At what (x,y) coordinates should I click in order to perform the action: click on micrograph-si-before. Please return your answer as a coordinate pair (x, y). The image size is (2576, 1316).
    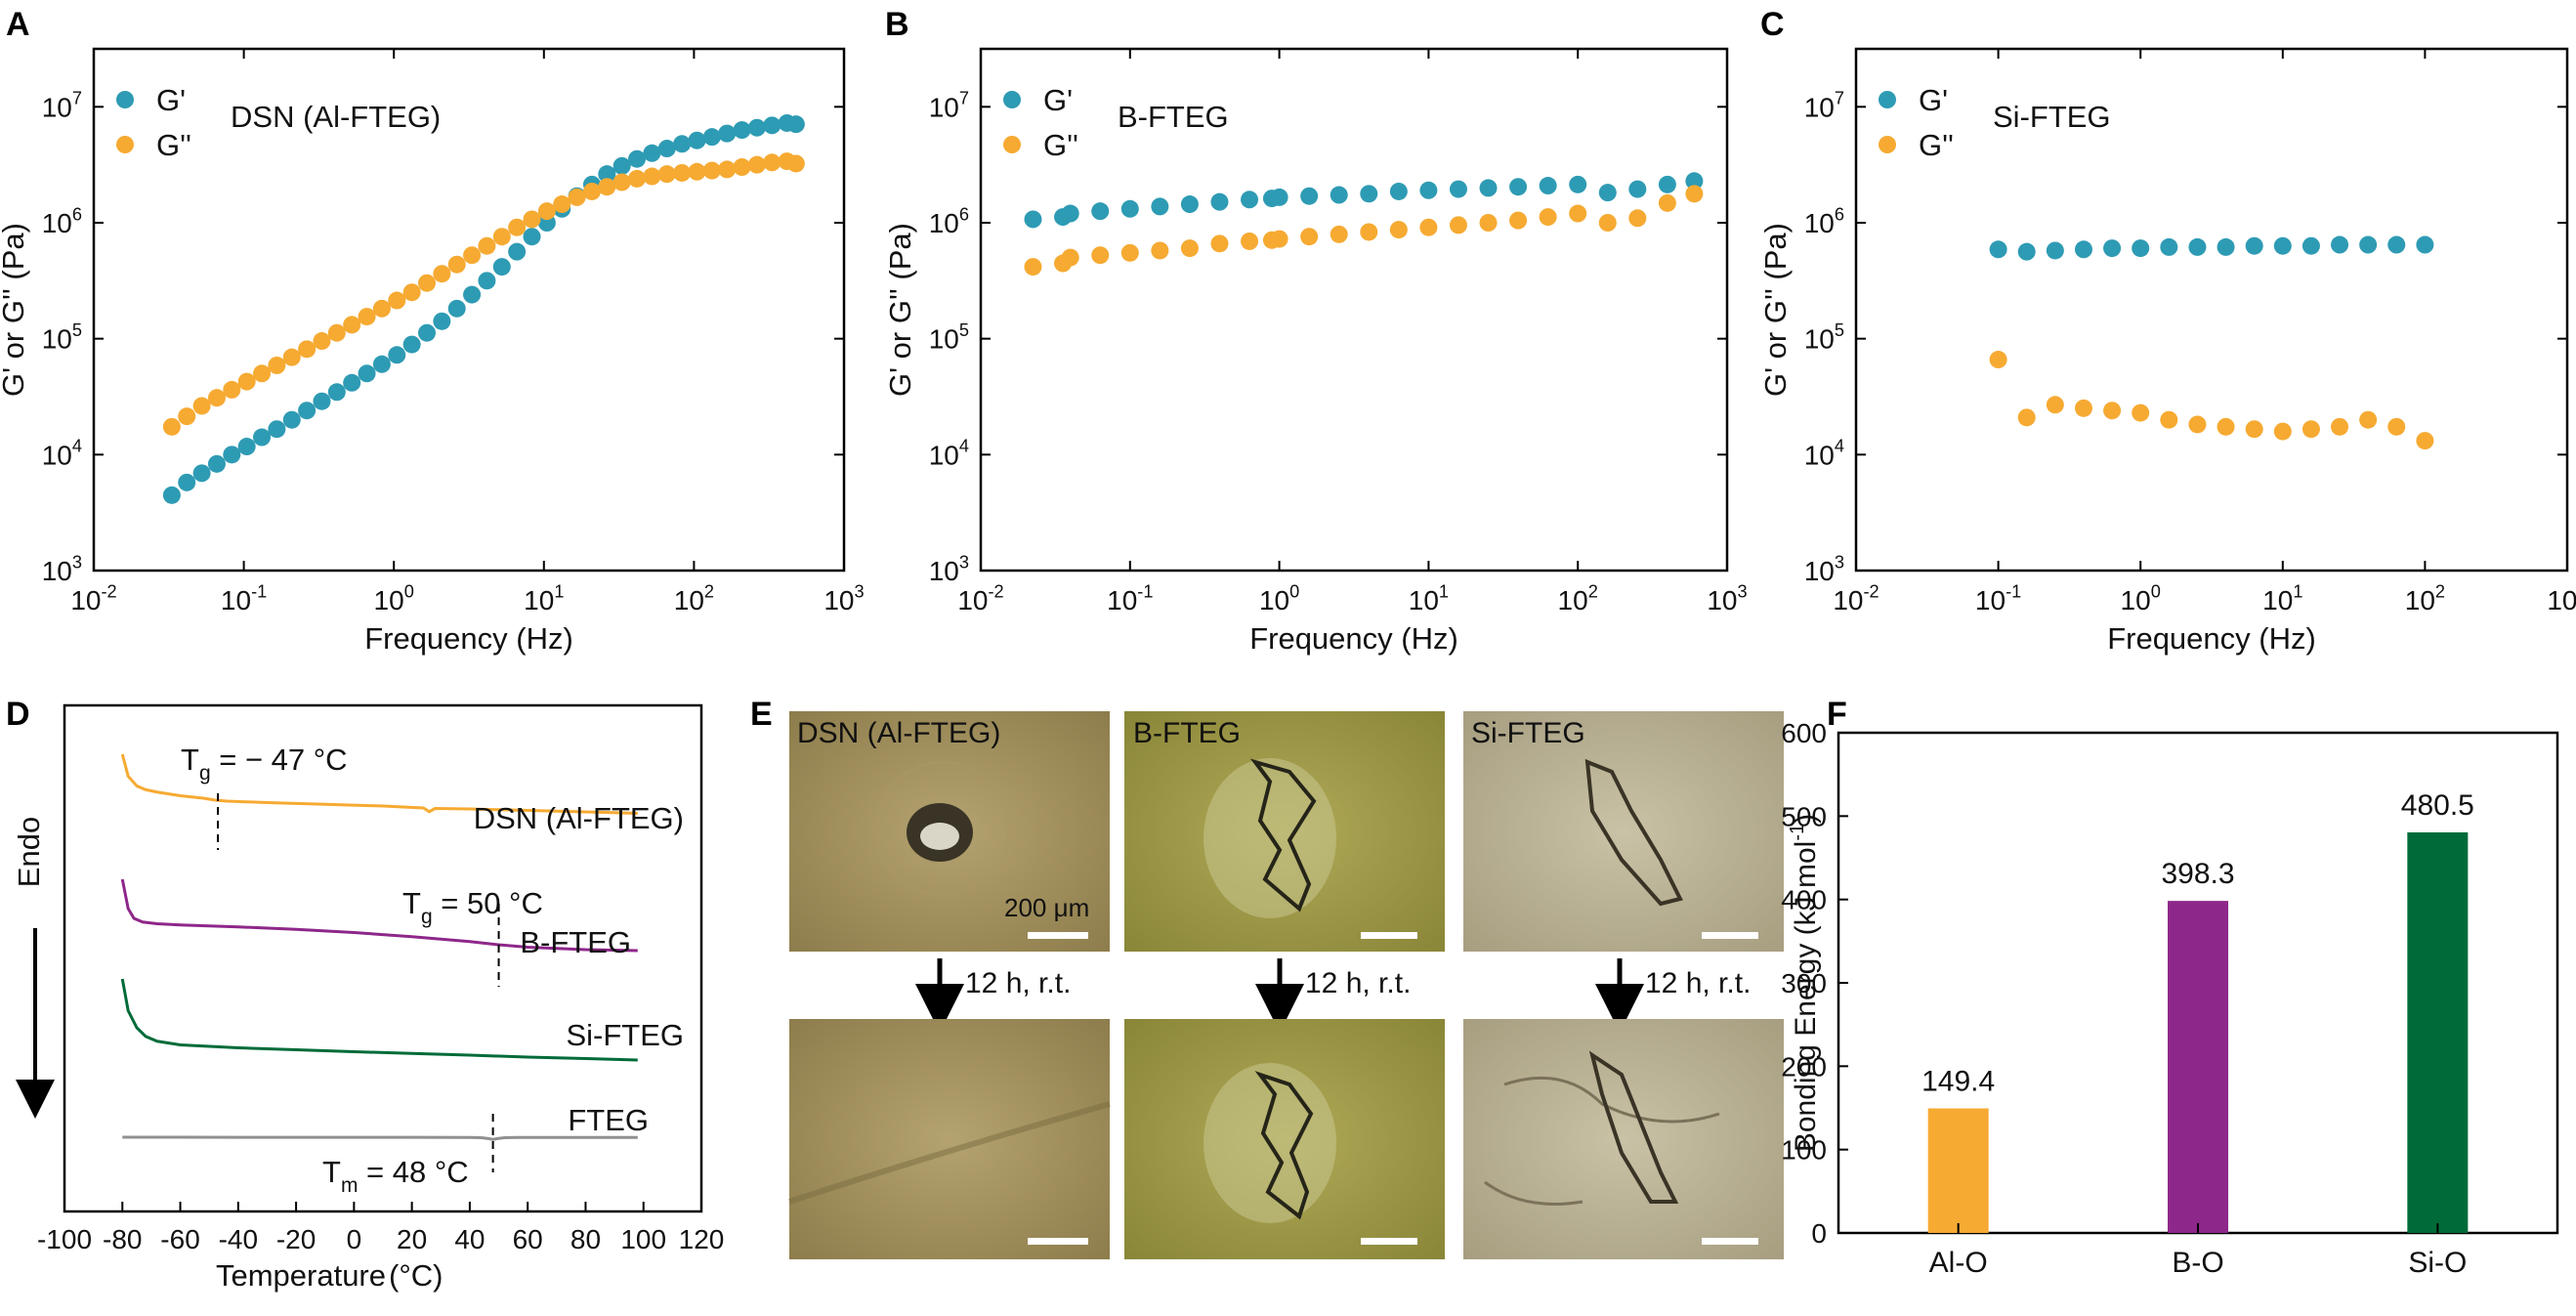
    Looking at the image, I should click on (1623, 831).